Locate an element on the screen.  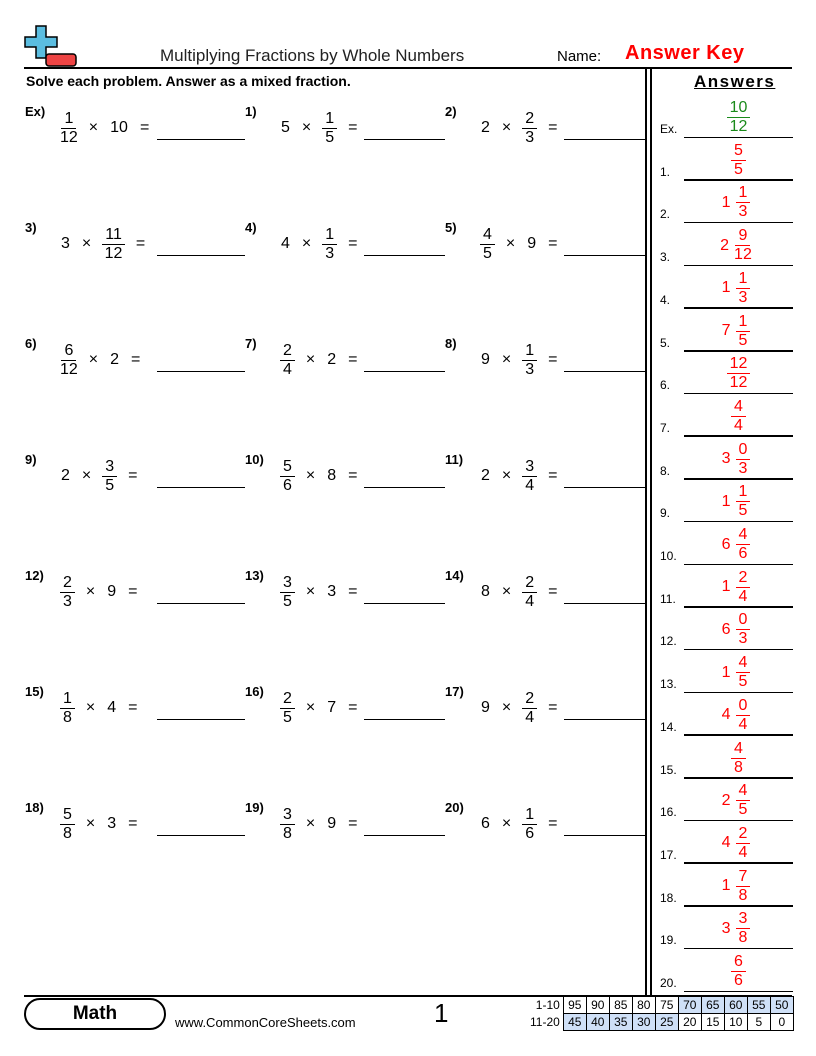
answer-label: 14. is located at coordinates (668, 726).